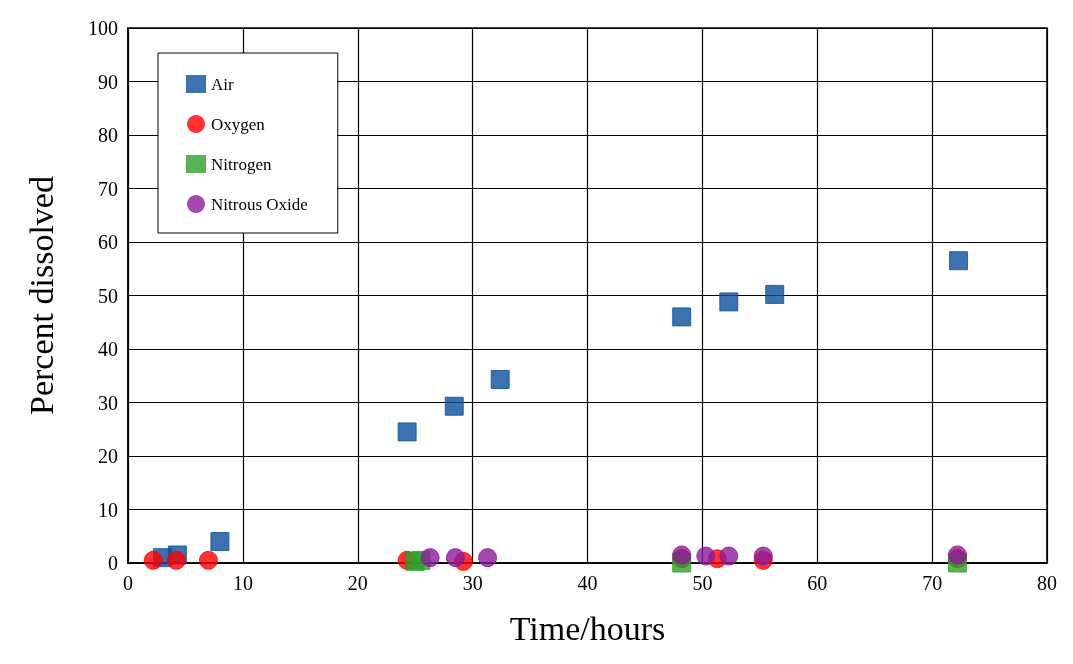 This screenshot has width=1073, height=664. Describe the element at coordinates (108, 509) in the screenshot. I see `y-tick-label: 10` at that location.